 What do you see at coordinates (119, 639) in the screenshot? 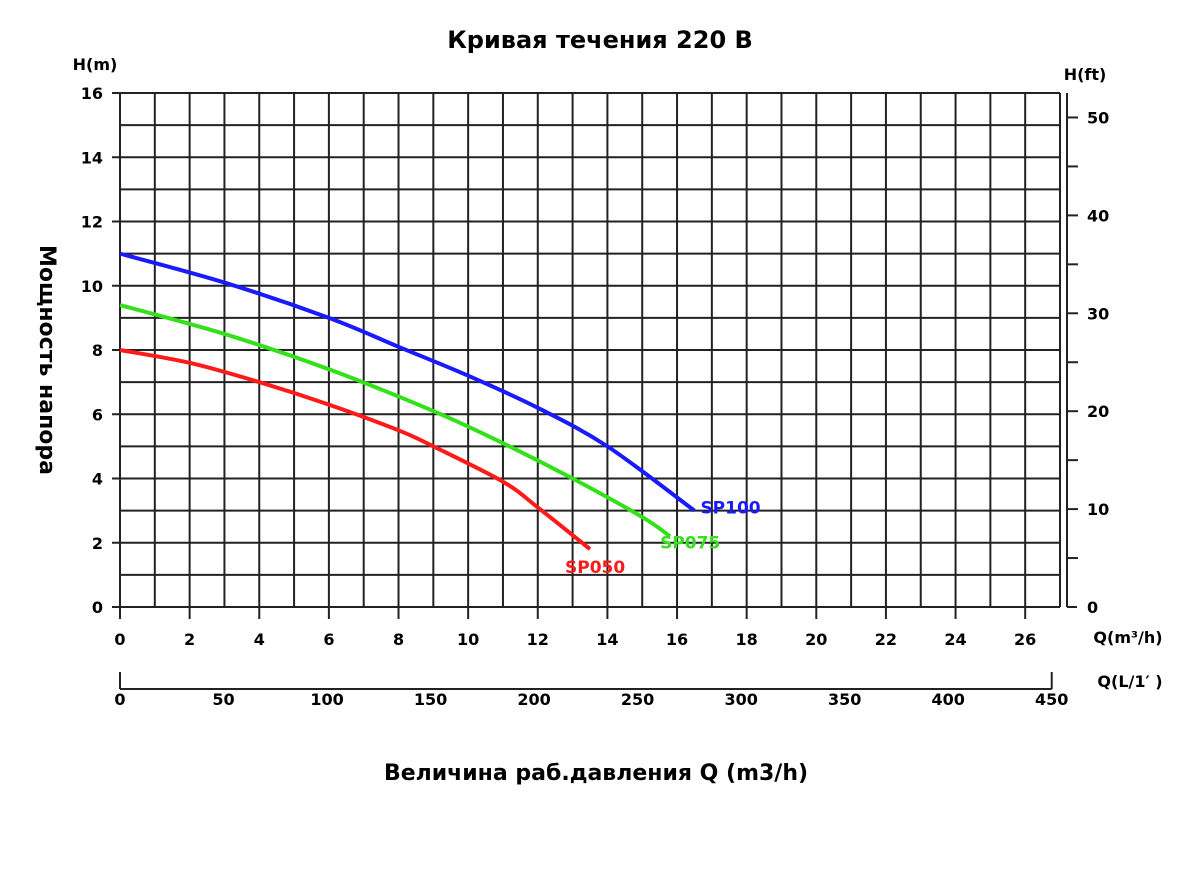
I see `x-tick-label: 0` at bounding box center [119, 639].